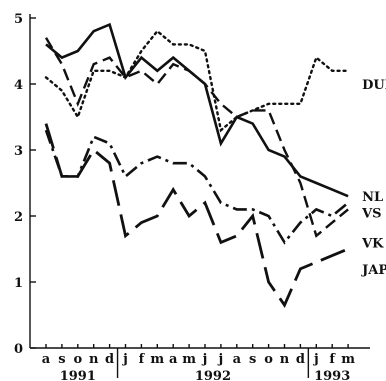 The image size is (386, 381). Describe the element at coordinates (332, 375) in the screenshot. I see `year-label: 1993` at that location.